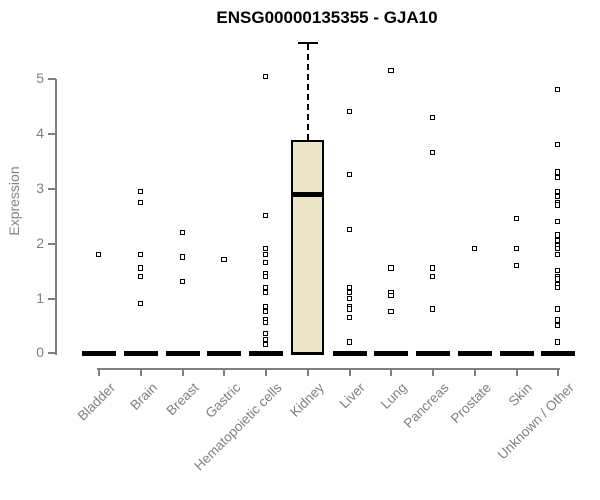 Image resolution: width=600 pixels, height=500 pixels. I want to click on x-category-label: Breast, so click(182, 399).